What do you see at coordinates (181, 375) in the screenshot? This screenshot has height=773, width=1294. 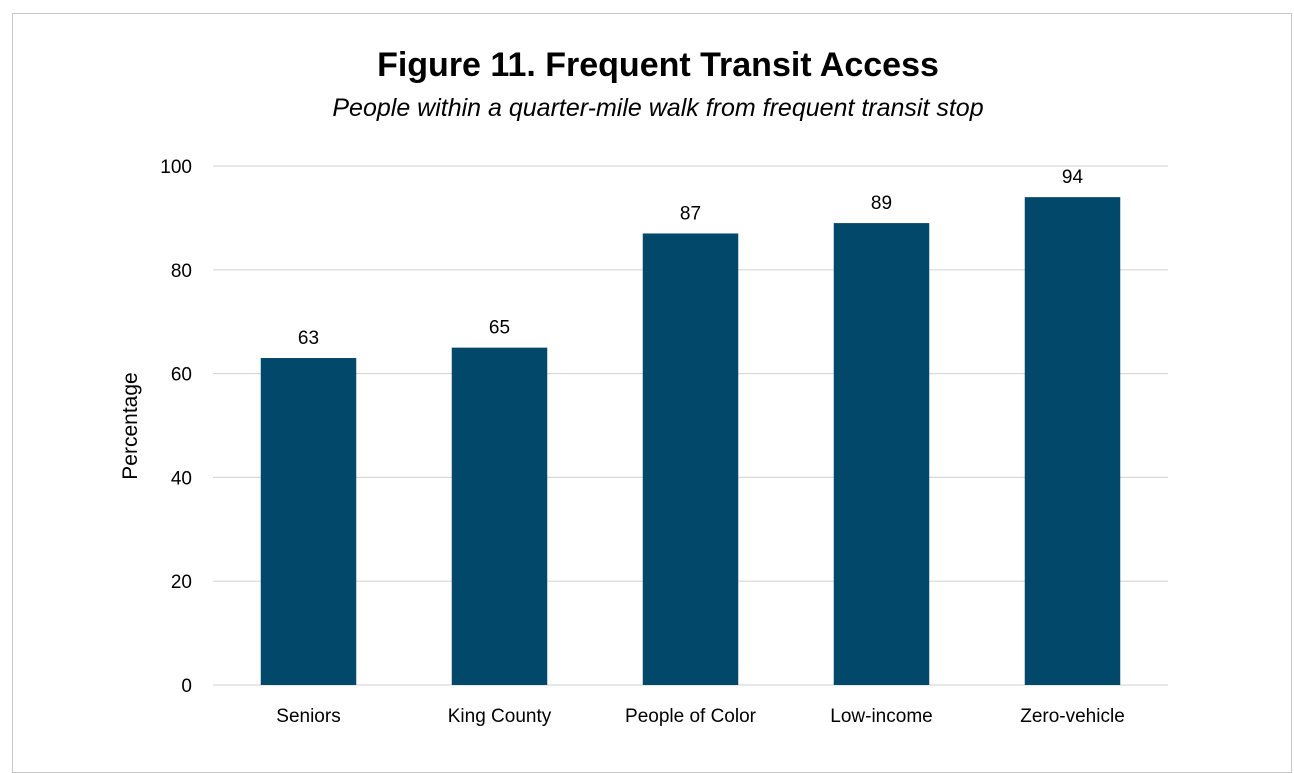 I see `y-tick-label: 60` at bounding box center [181, 375].